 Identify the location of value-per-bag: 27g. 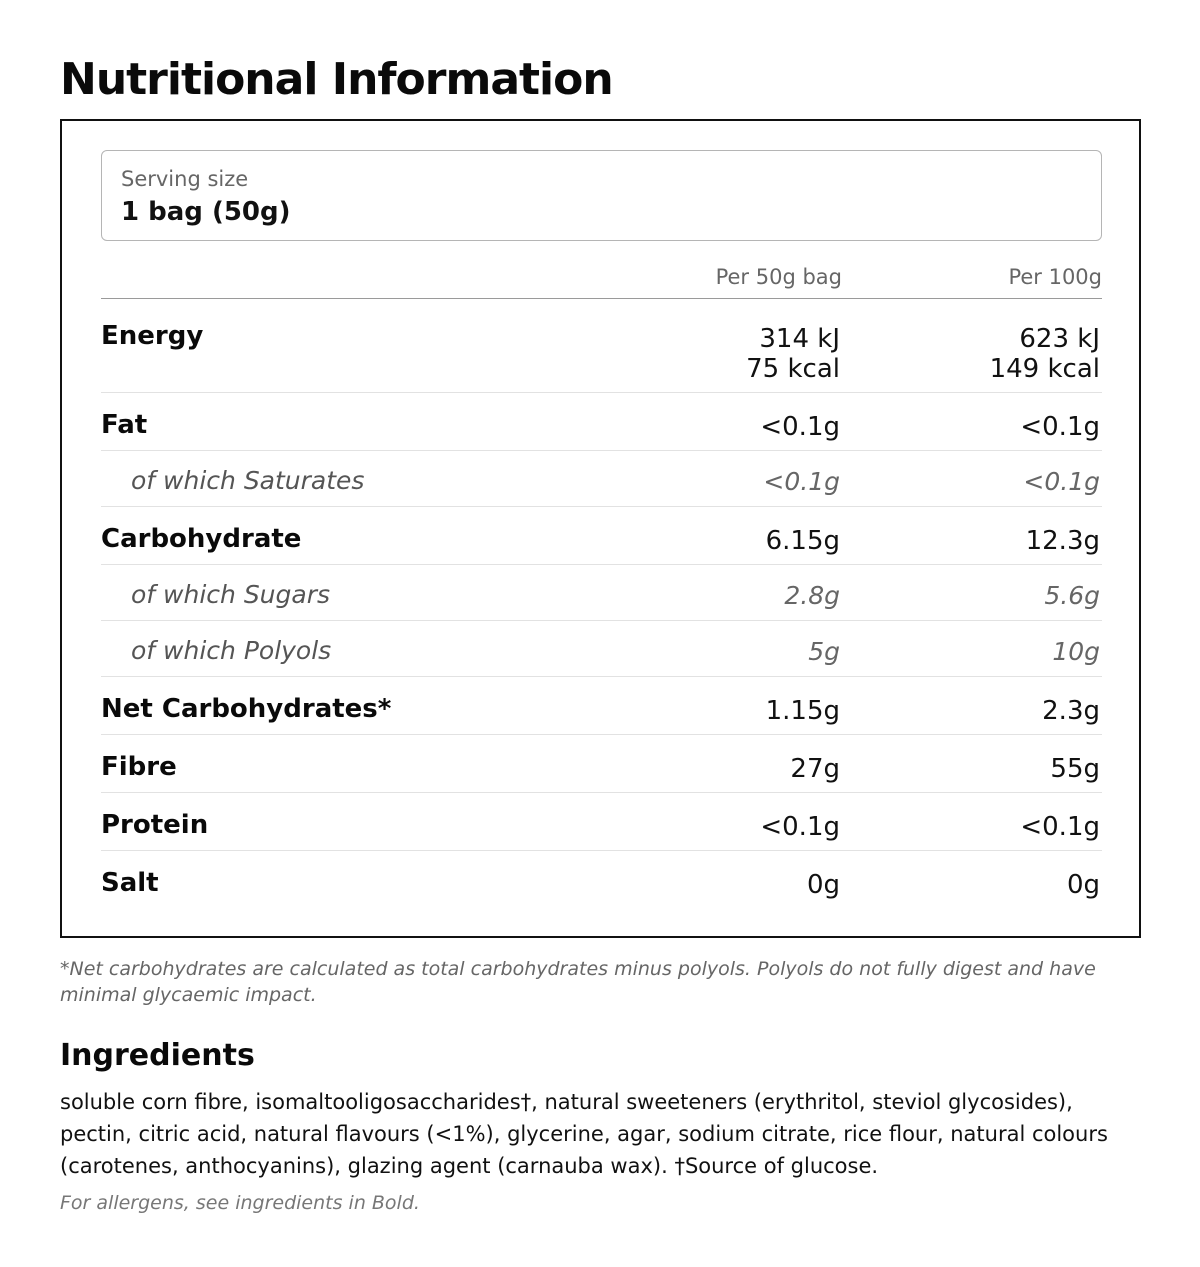
(815, 769).